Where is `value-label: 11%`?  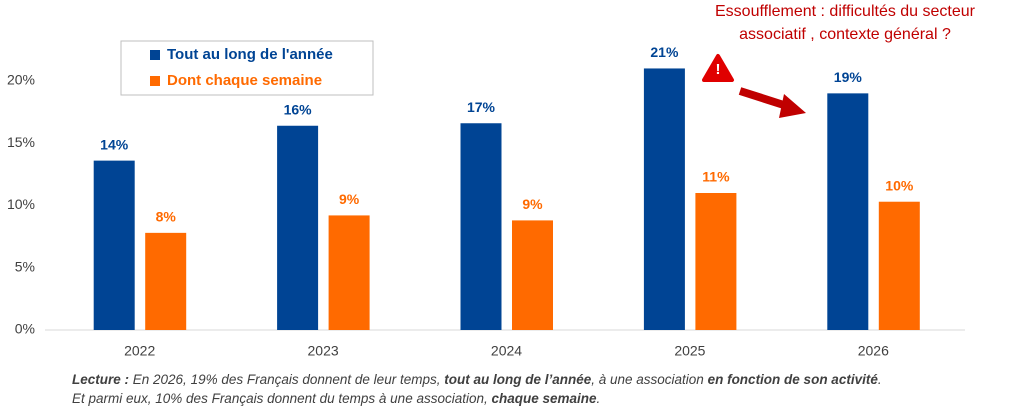 value-label: 11% is located at coordinates (716, 177).